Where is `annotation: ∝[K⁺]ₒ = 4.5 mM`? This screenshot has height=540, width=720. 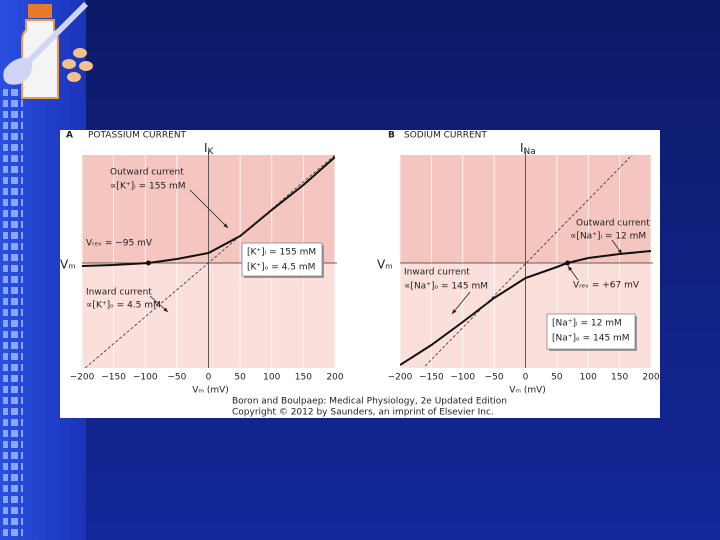 annotation: ∝[K⁺]ₒ = 4.5 mM is located at coordinates (123, 306).